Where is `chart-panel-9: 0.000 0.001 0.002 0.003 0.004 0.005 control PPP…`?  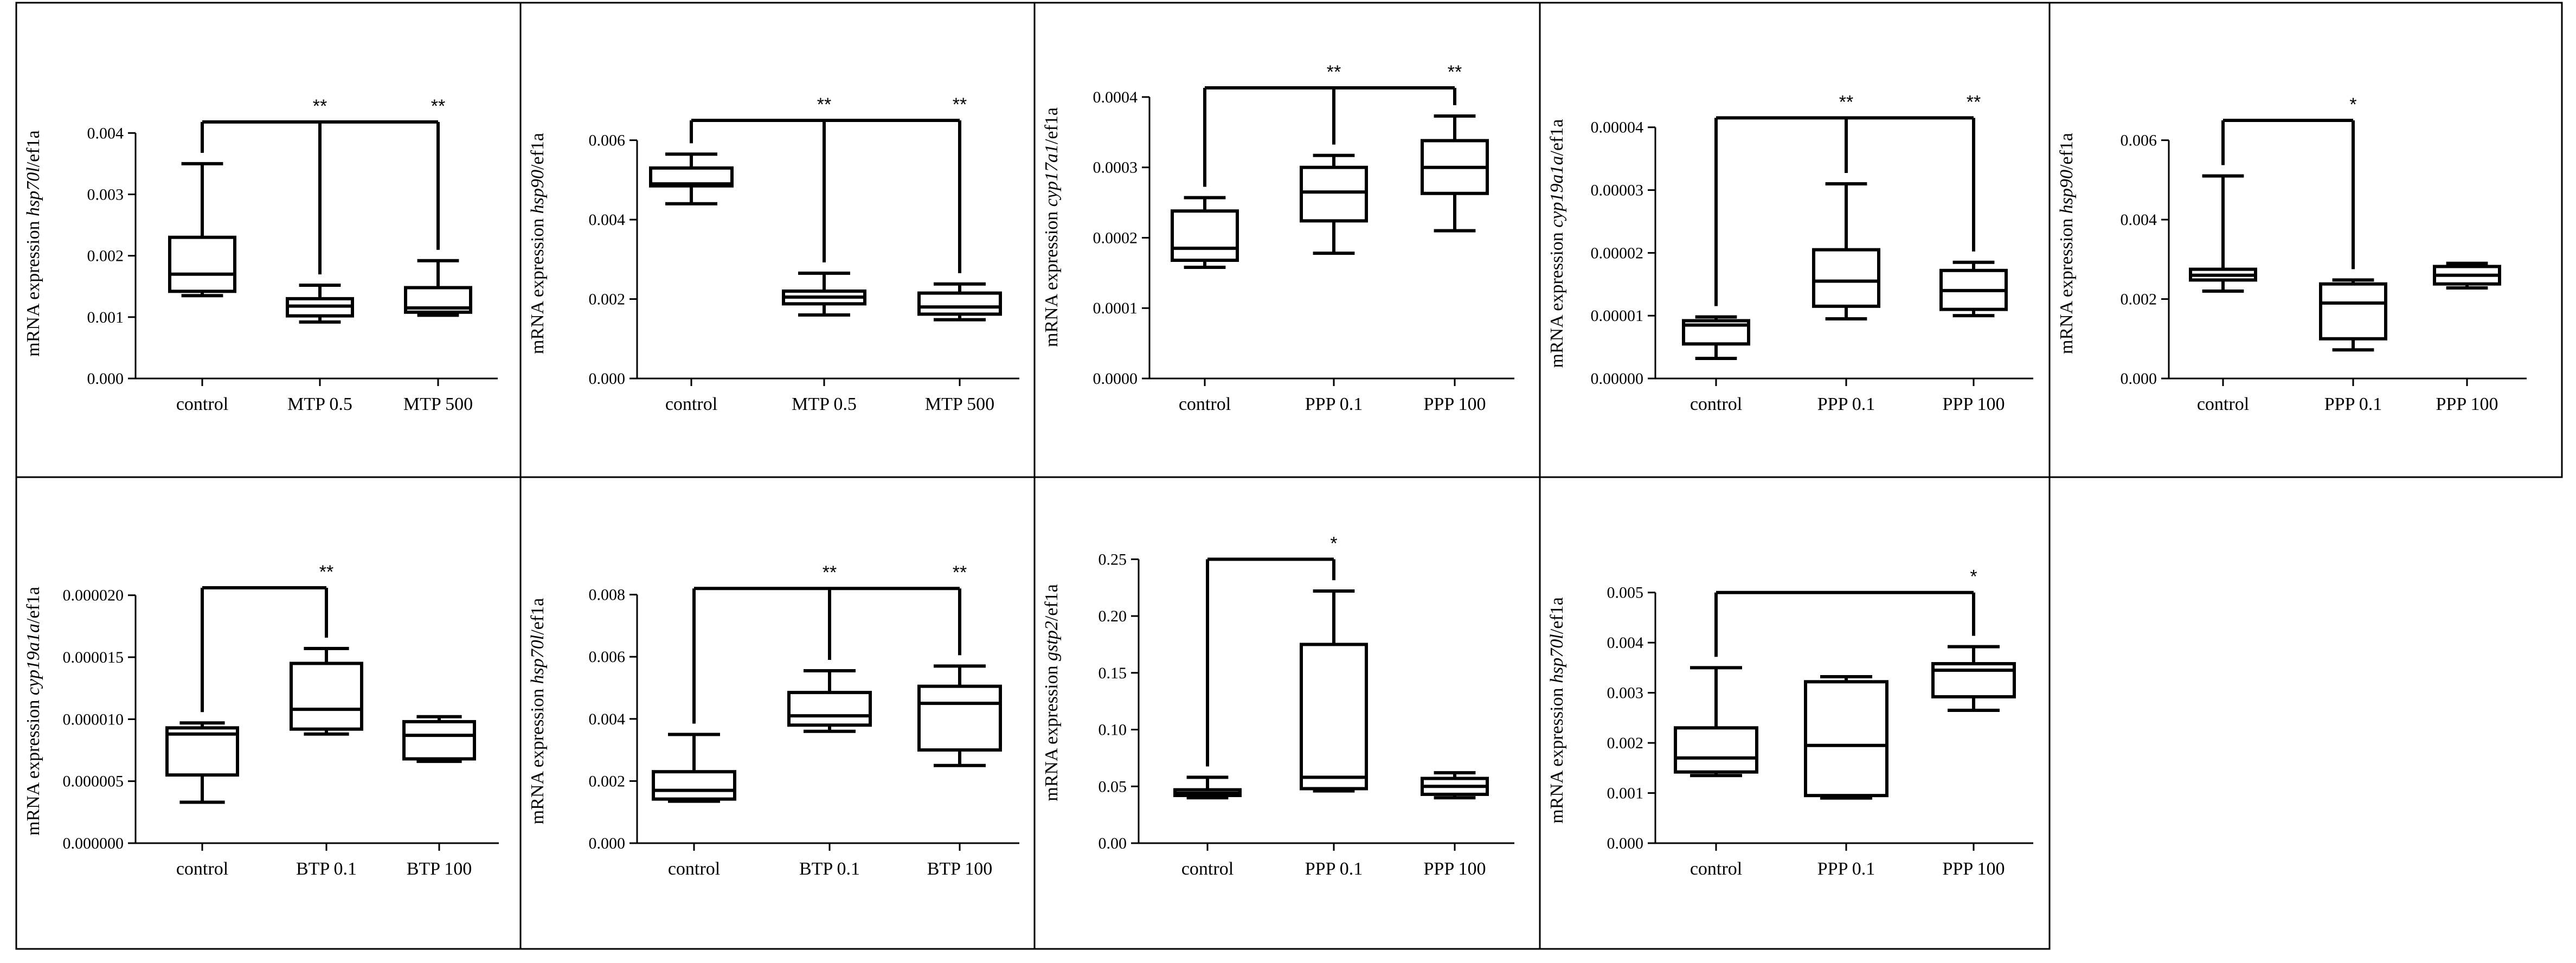
chart-panel-9: 0.000 0.001 0.002 0.003 0.004 0.005 control PPP… is located at coordinates (1795, 713).